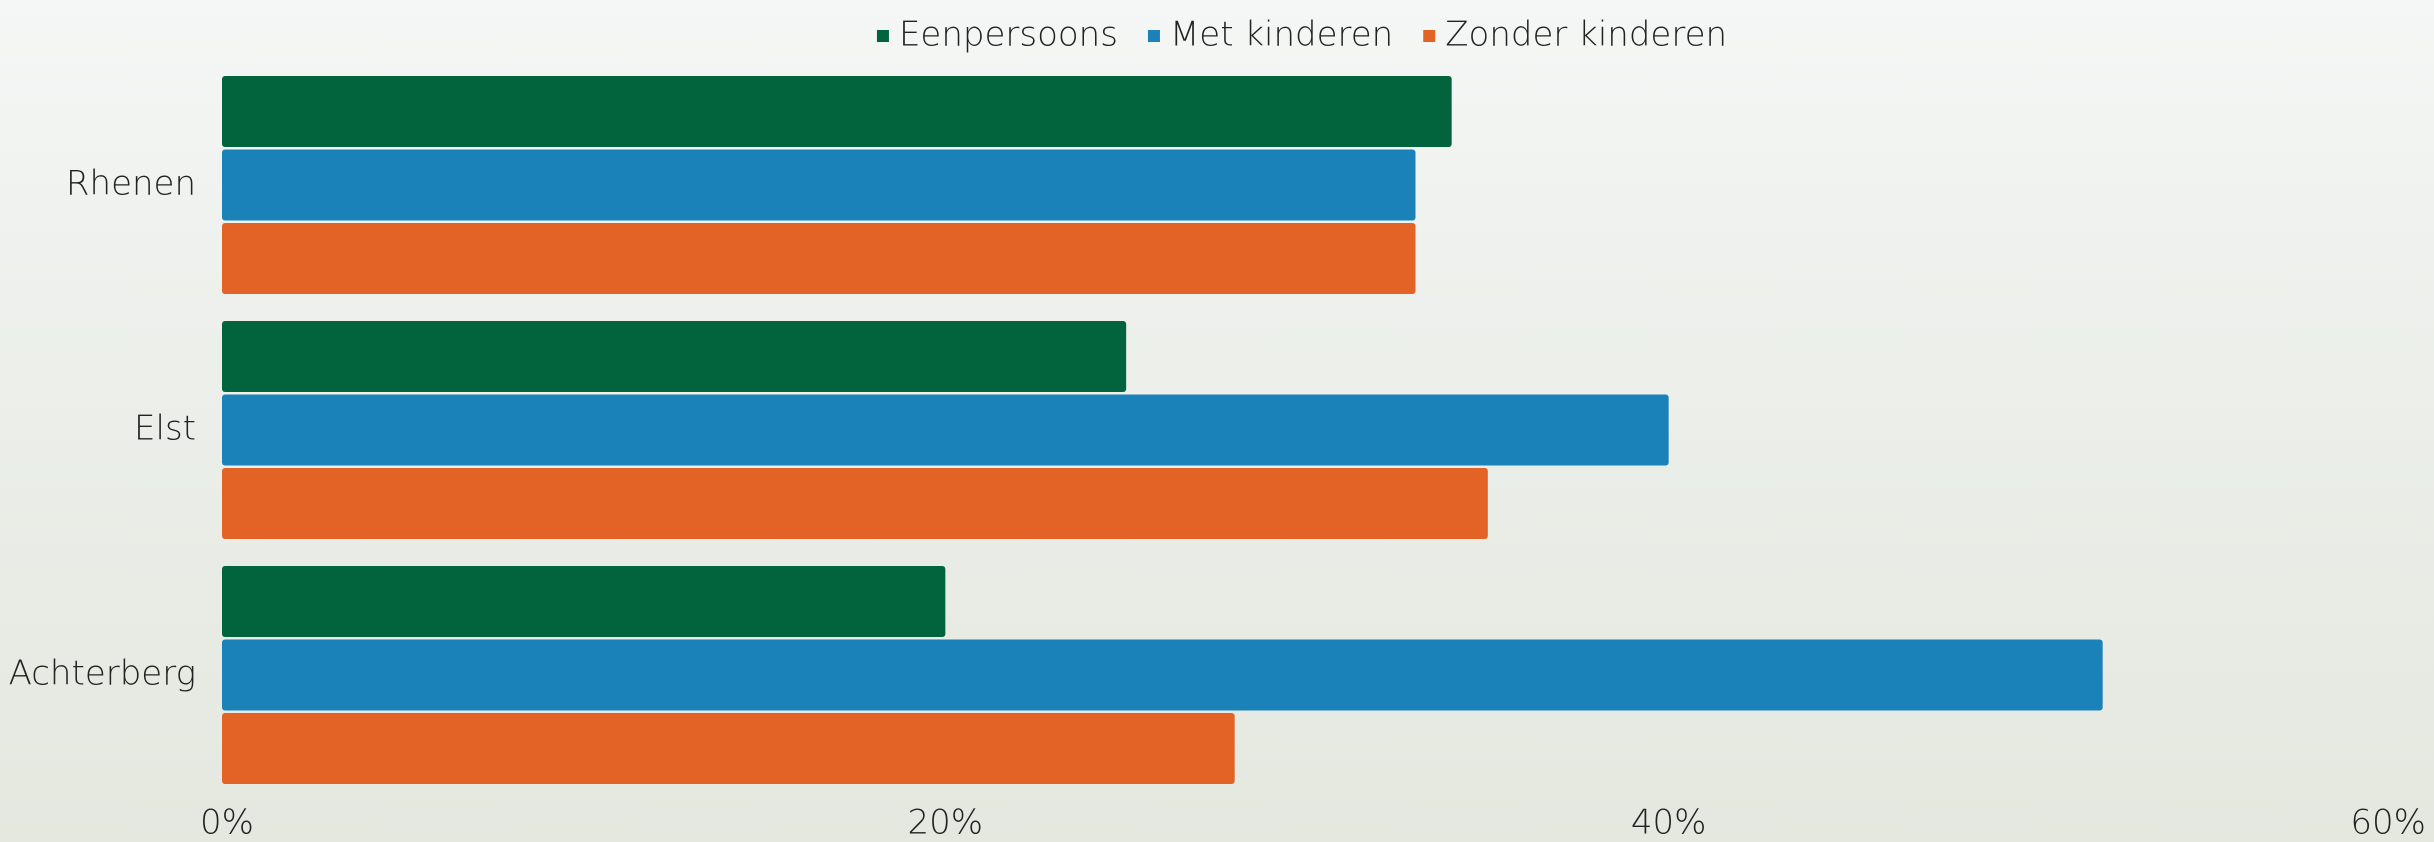 The width and height of the screenshot is (2434, 842). I want to click on legend-item: Met kinderen, so click(1270, 35).